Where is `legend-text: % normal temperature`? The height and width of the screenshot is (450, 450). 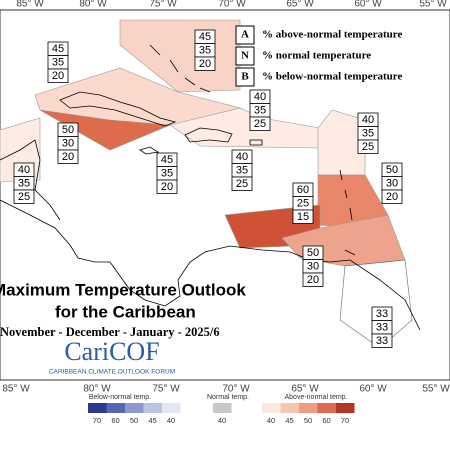 legend-text: % normal temperature is located at coordinates (316, 56).